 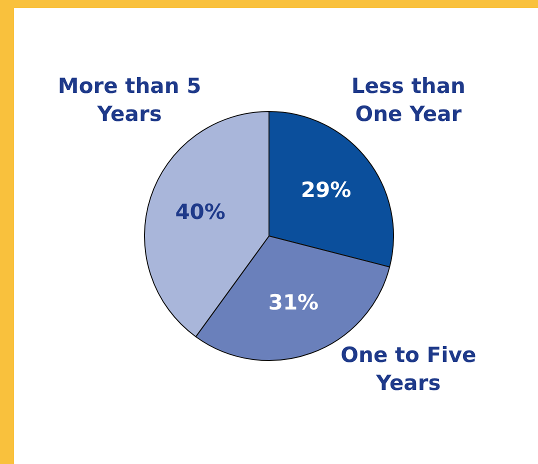 What do you see at coordinates (200, 212) in the screenshot?
I see `data-label: 40%` at bounding box center [200, 212].